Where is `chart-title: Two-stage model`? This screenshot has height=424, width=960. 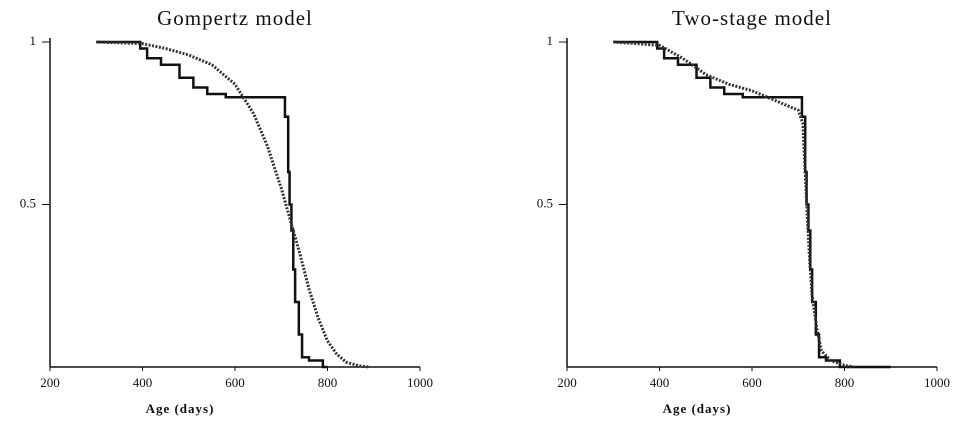
chart-title: Two-stage model is located at coordinates (752, 18).